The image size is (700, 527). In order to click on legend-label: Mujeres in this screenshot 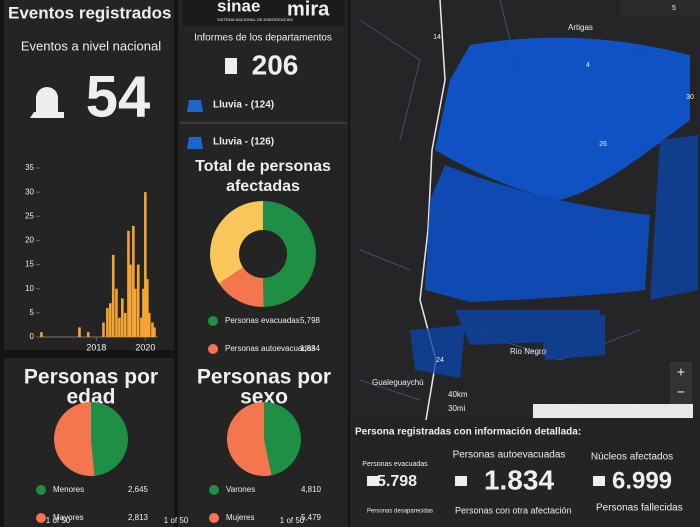, I will do `click(240, 517)`.